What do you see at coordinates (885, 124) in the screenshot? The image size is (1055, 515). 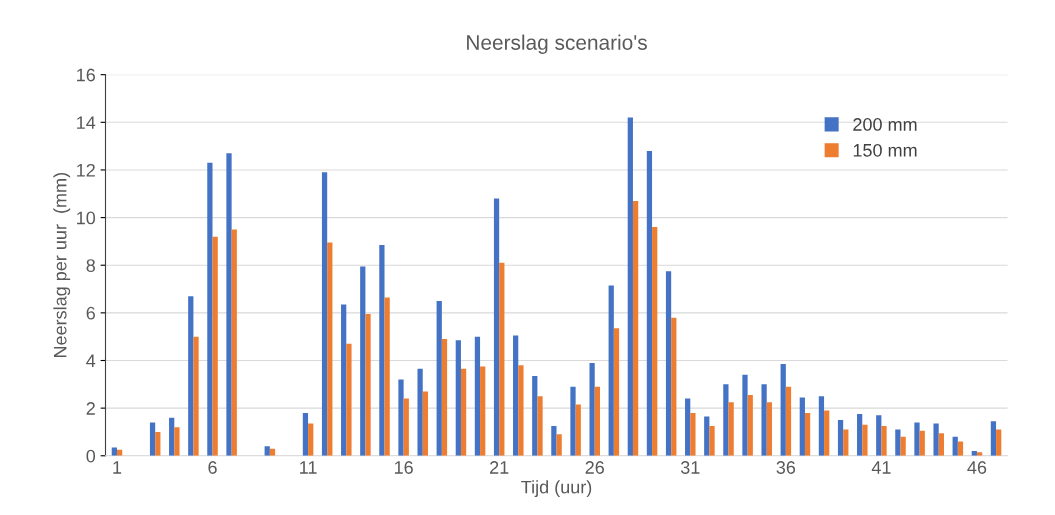 I see `legend-label: 200 mm` at bounding box center [885, 124].